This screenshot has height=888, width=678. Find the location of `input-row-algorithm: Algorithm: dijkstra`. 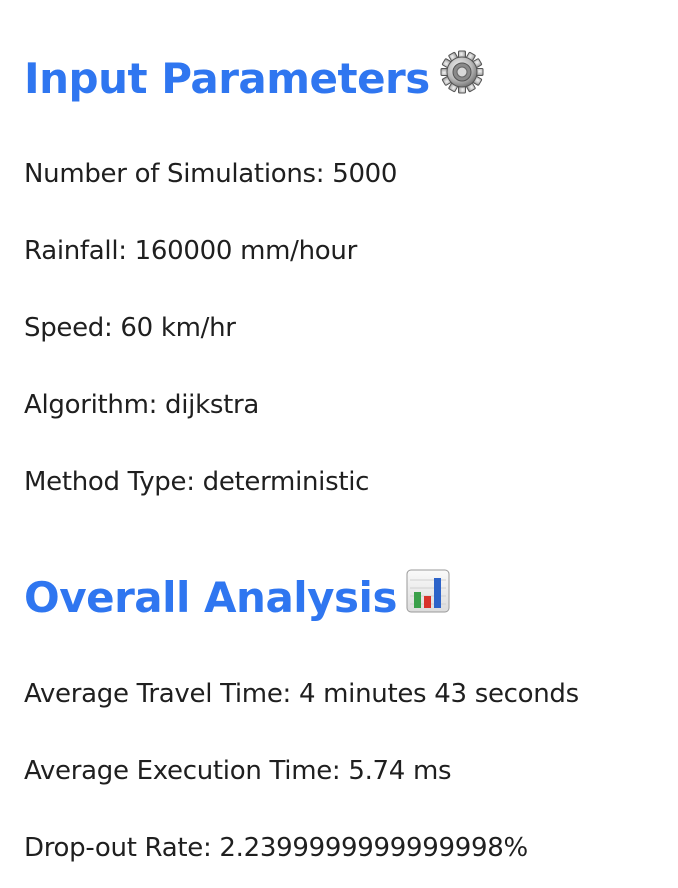

input-row-algorithm: Algorithm: dijkstra is located at coordinates (142, 405).